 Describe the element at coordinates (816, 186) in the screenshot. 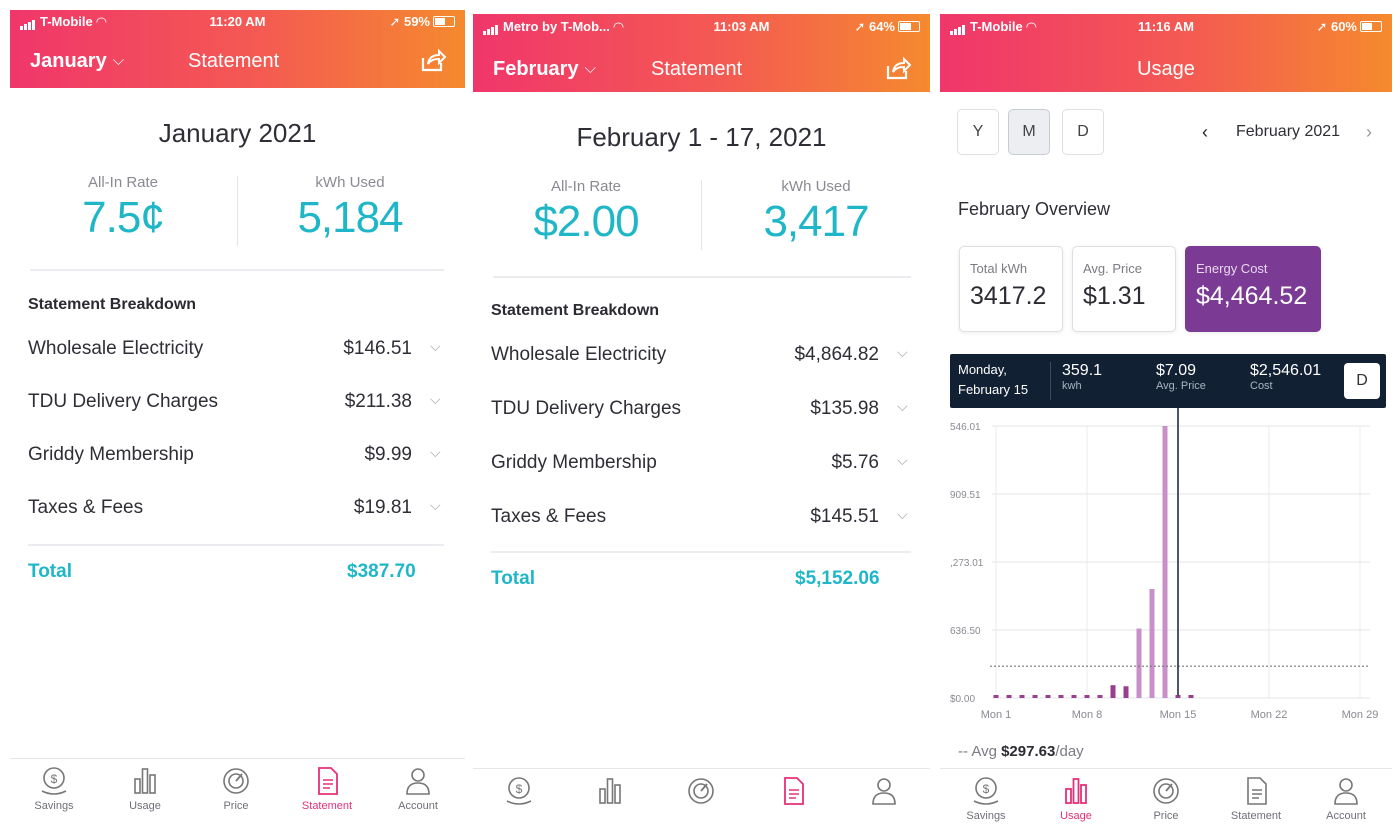

I see `stat-label: kWh Used` at that location.